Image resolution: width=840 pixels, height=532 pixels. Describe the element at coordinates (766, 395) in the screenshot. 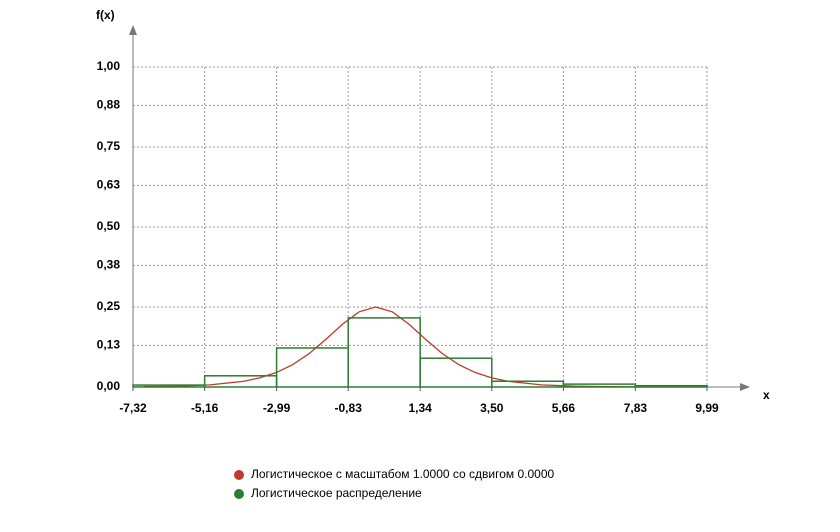

I see `x-axis-label: x` at that location.